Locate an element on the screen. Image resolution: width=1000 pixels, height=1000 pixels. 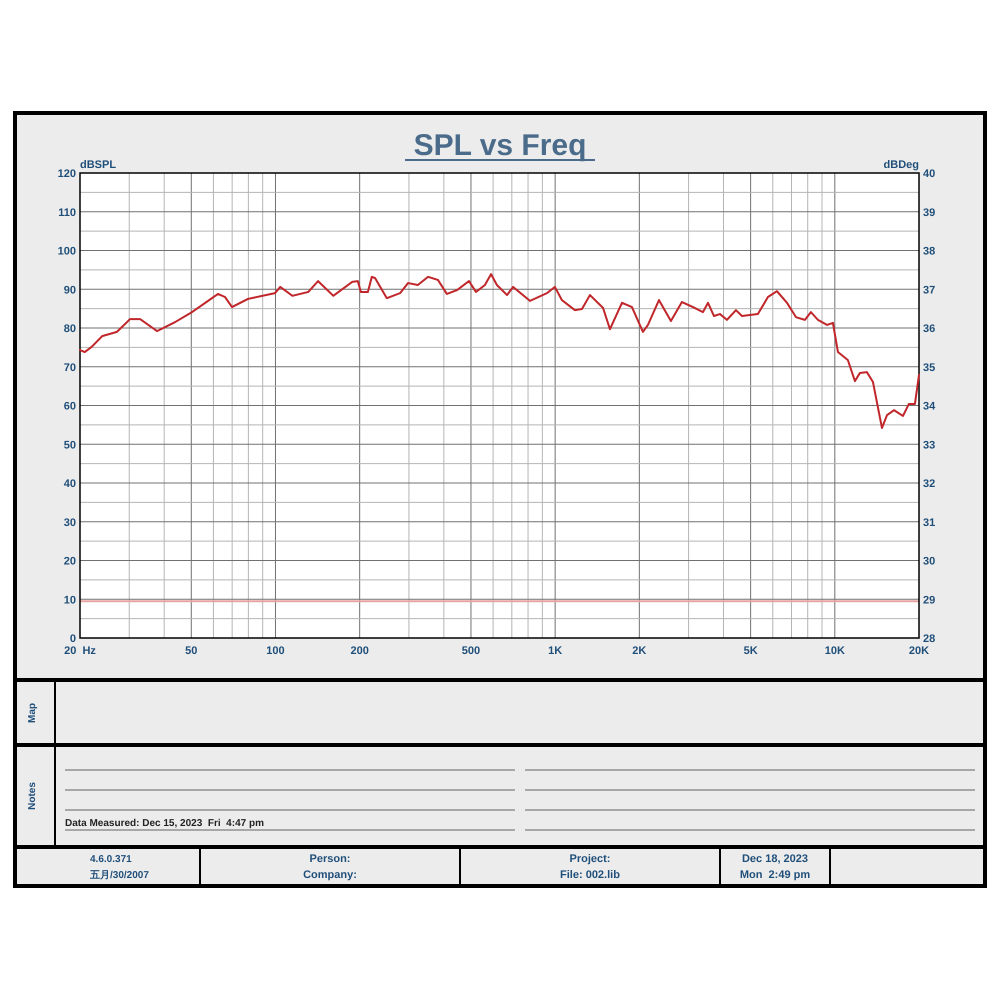
y2-tick-label: 39 is located at coordinates (929, 212).